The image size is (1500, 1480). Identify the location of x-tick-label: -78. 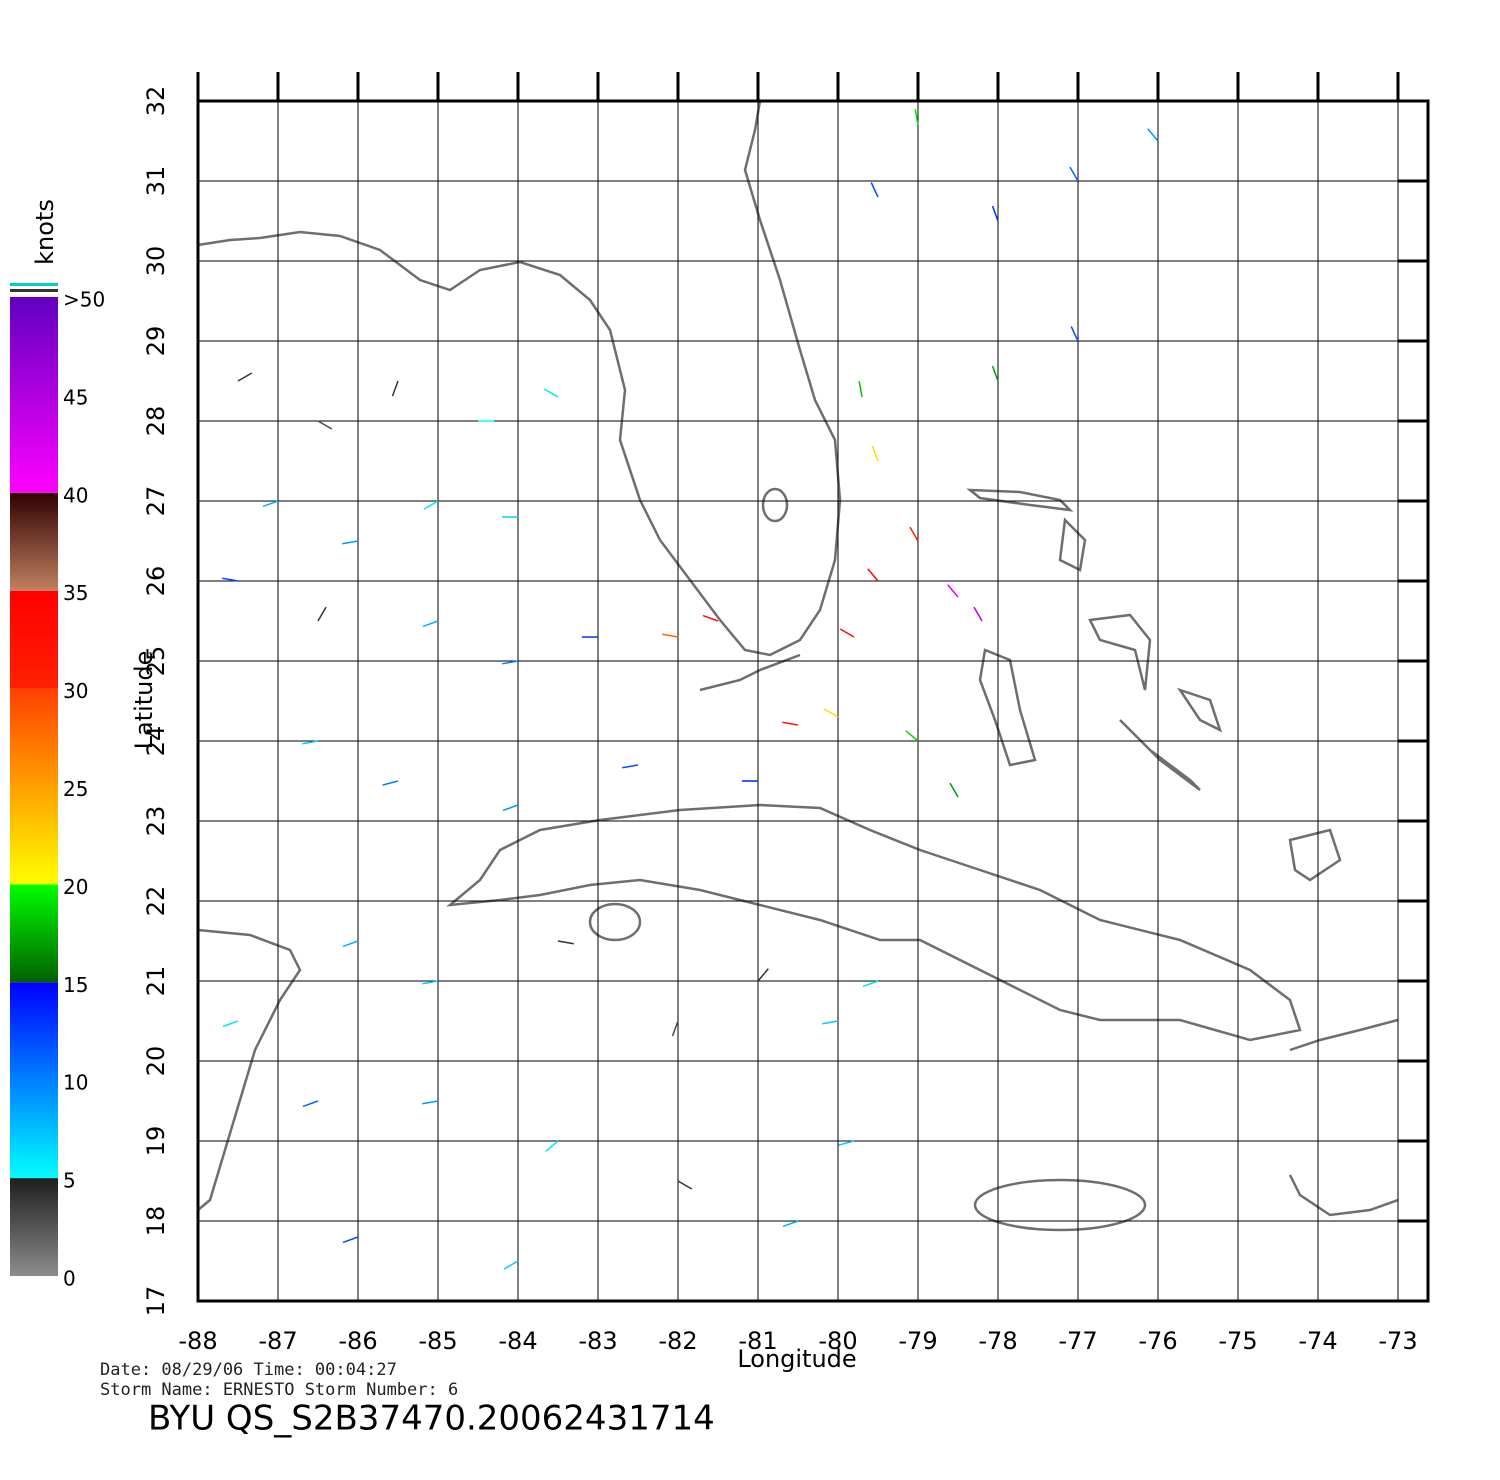
(997, 1341).